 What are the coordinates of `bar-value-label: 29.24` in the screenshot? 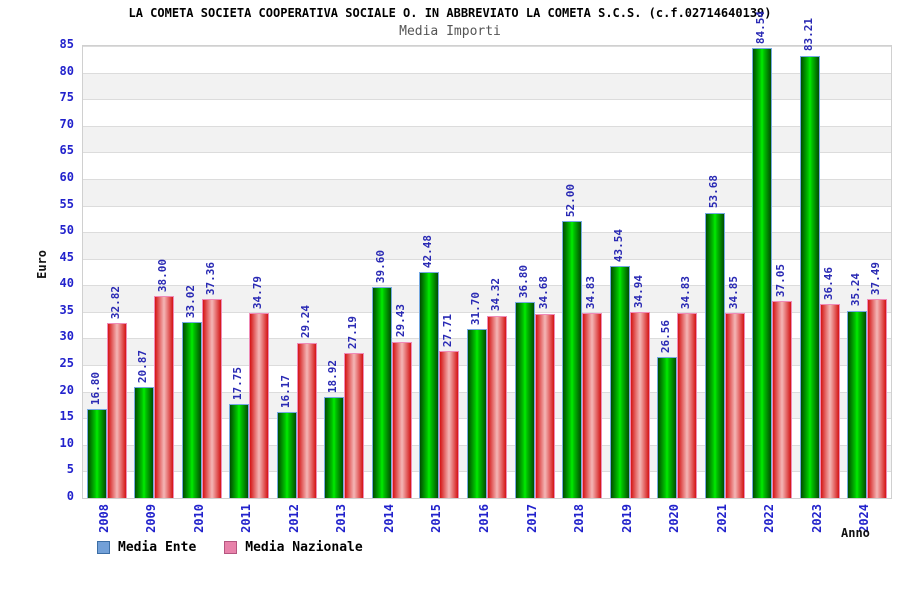 It's located at (305, 322).